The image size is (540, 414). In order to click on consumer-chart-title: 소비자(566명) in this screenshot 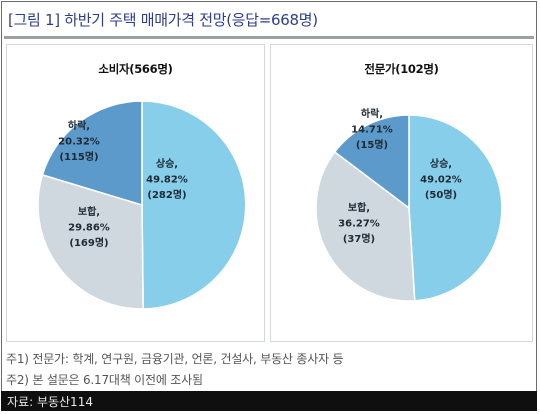, I will do `click(135, 69)`.